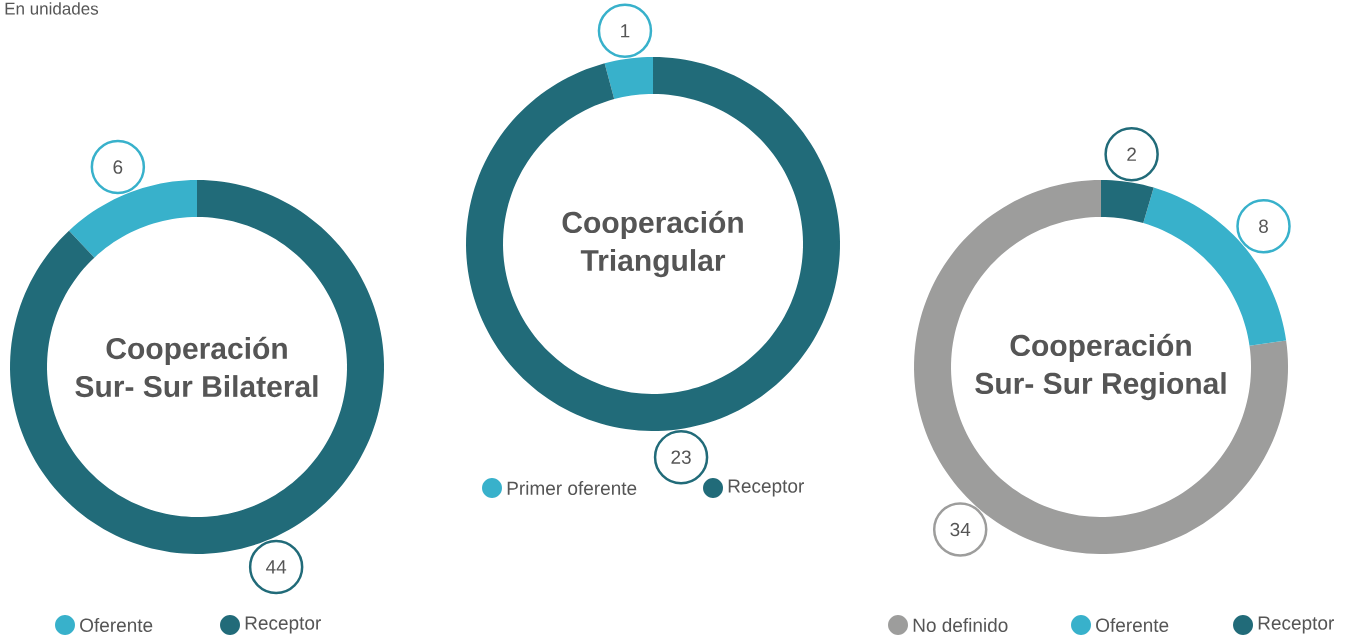  I want to click on text: Sur- Sur Bilateral, so click(196, 386).